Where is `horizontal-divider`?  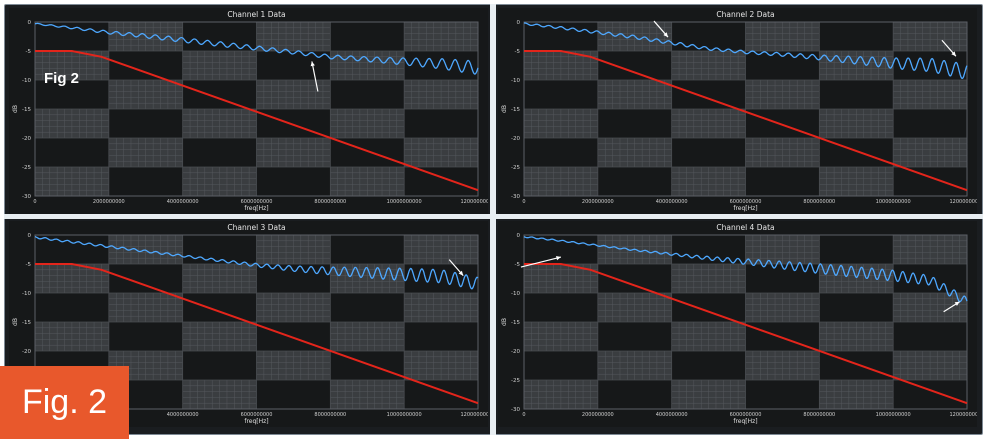 horizontal-divider is located at coordinates (493, 216).